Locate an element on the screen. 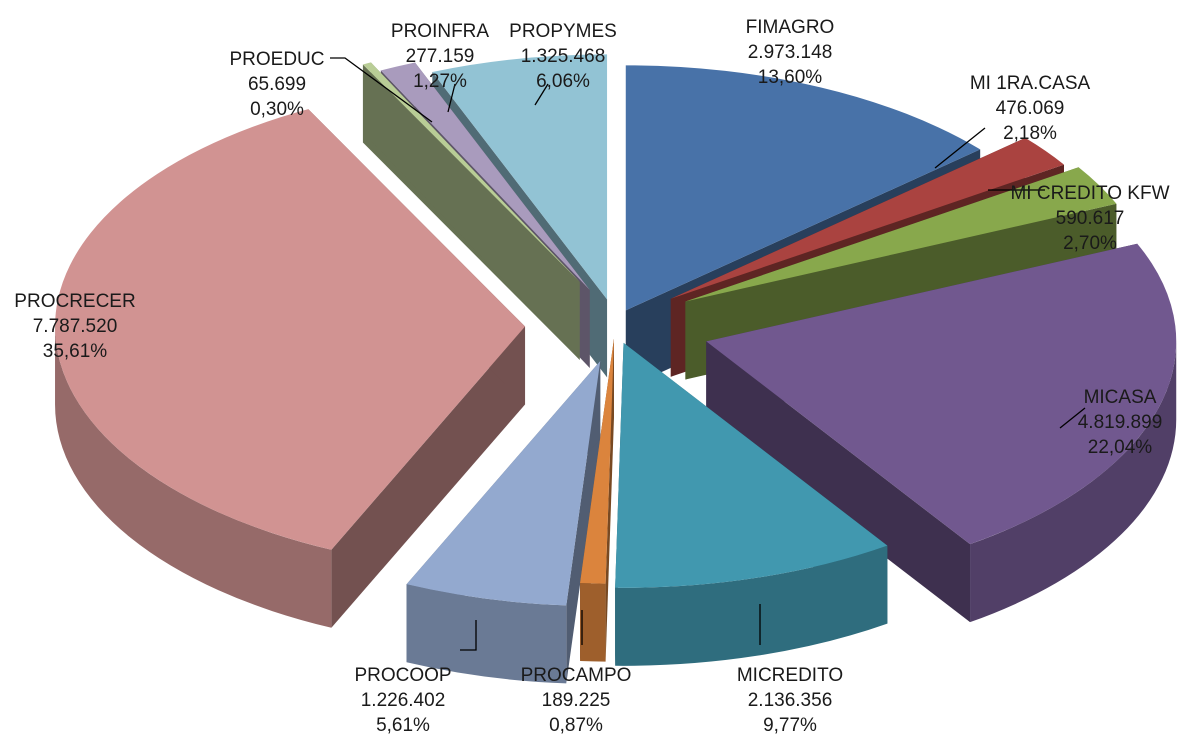  slice-top-mi-1ra-casa is located at coordinates (867, 218).